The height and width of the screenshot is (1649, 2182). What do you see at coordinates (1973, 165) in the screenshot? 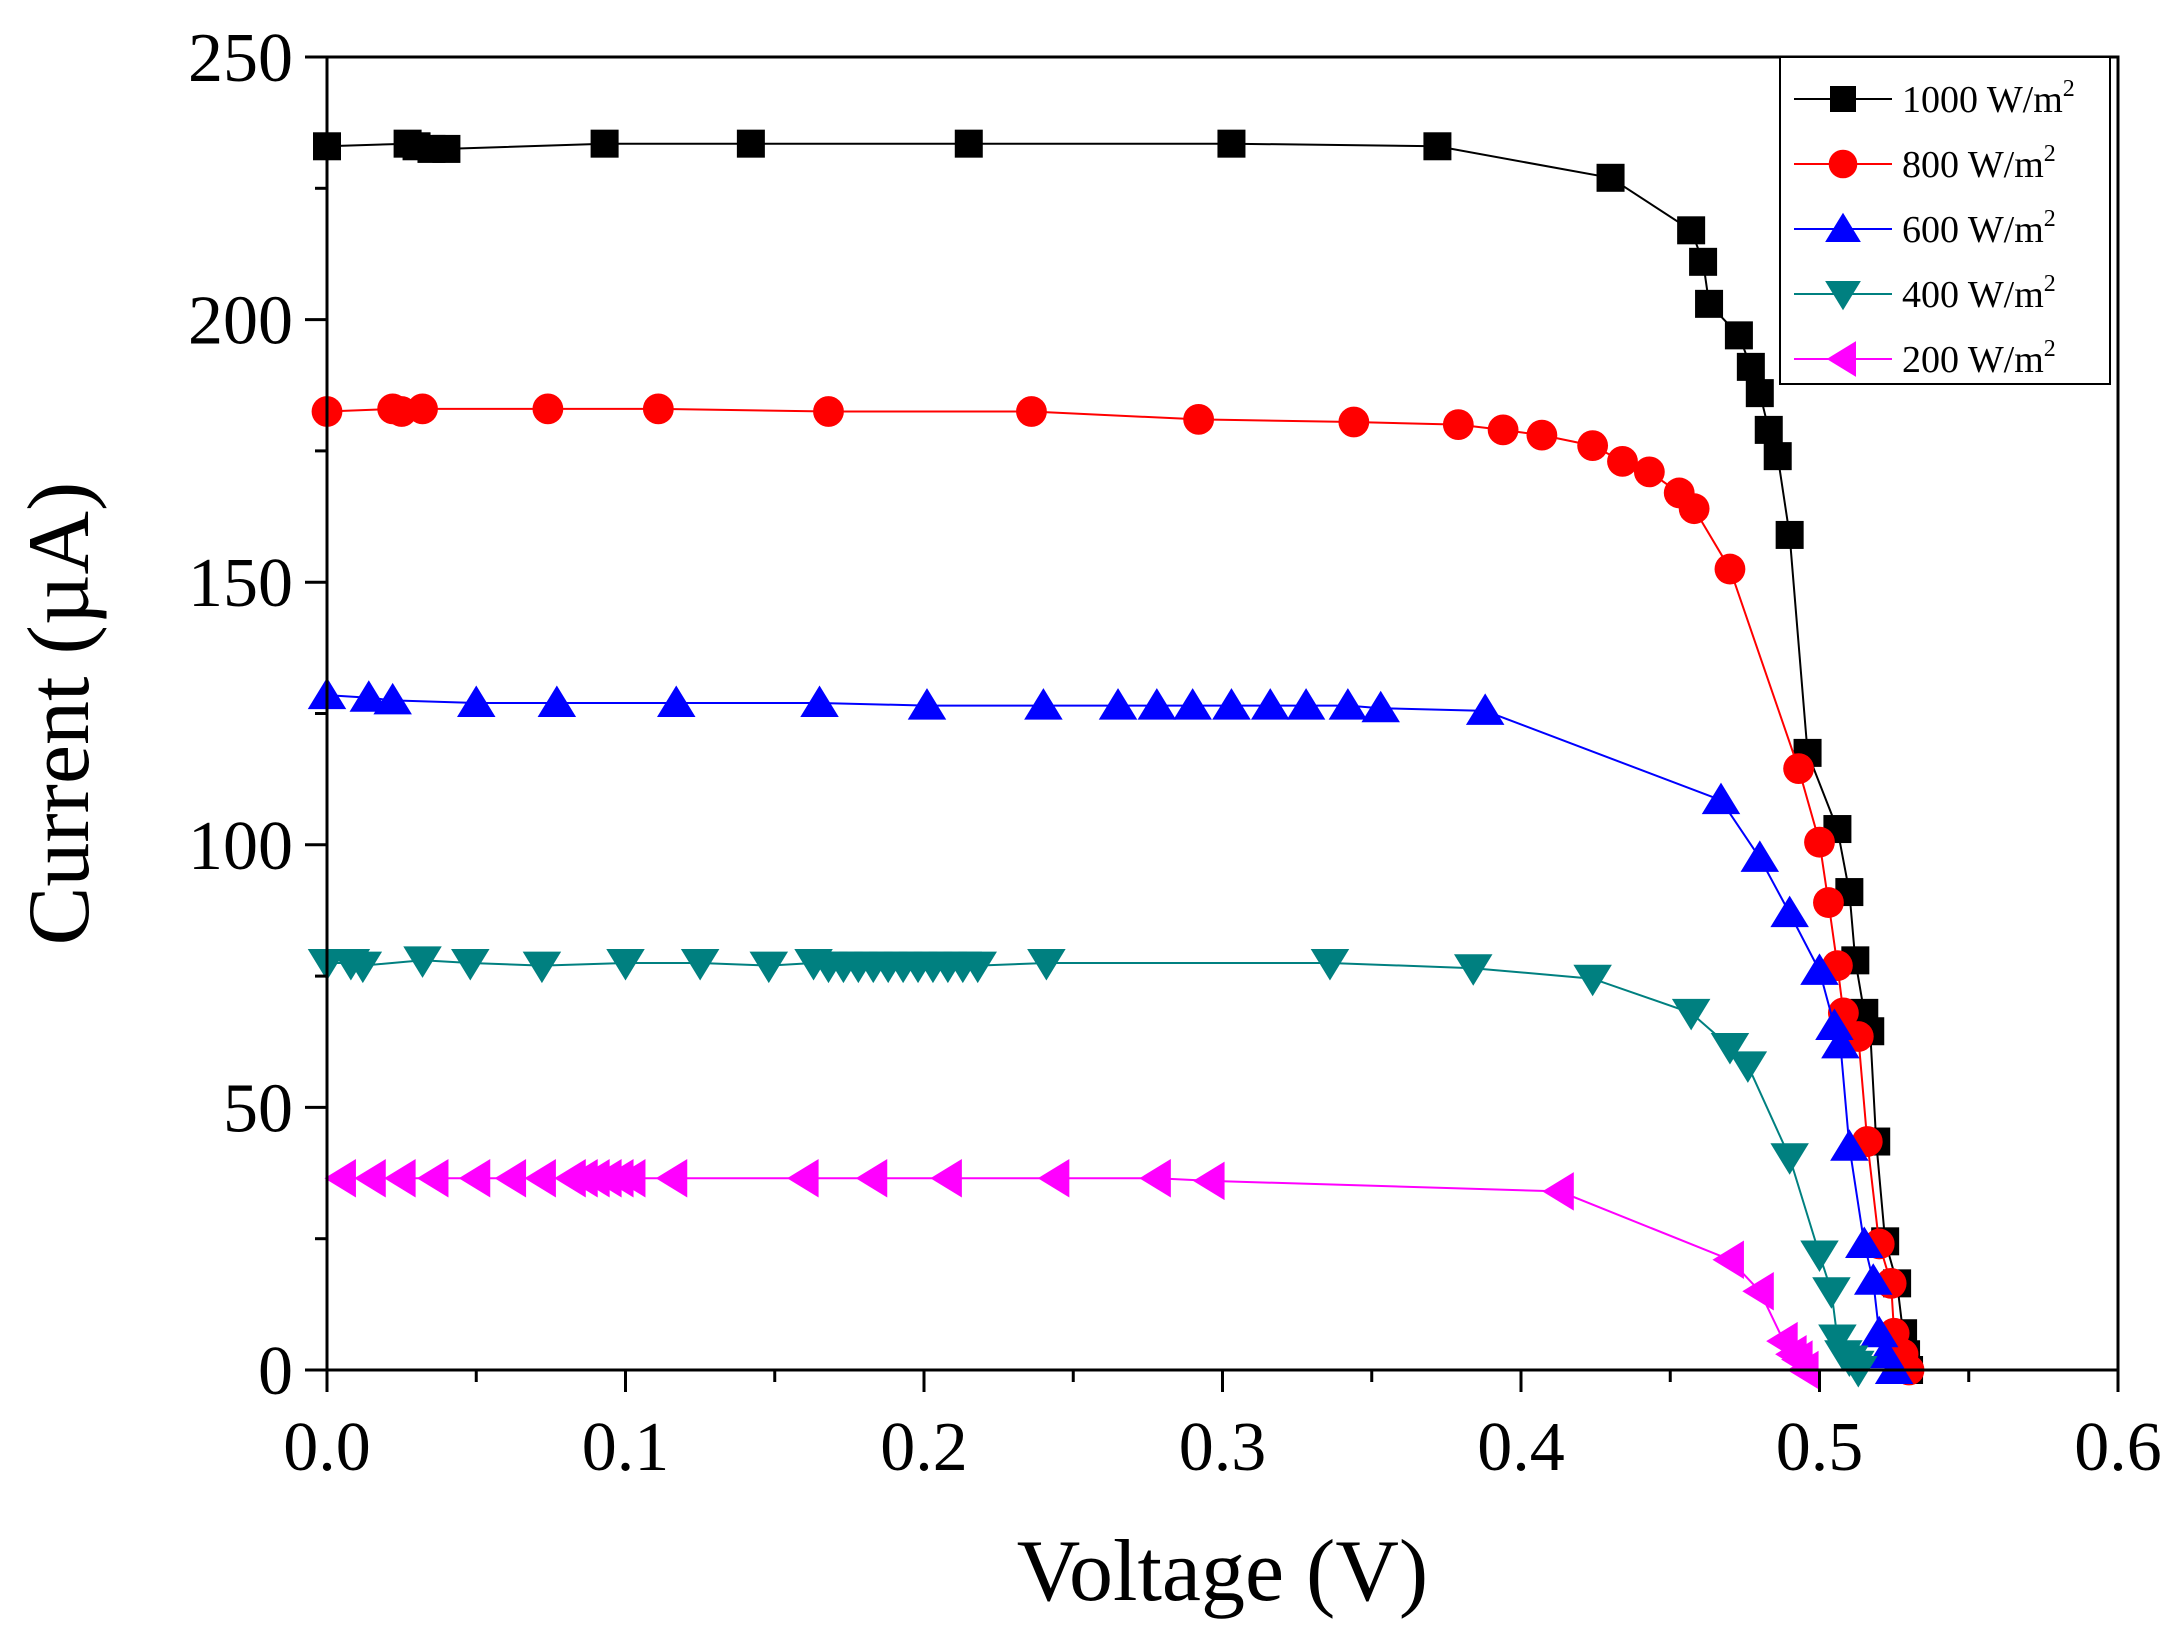
I see `legend-label-text: 800 W/m` at bounding box center [1973, 165].